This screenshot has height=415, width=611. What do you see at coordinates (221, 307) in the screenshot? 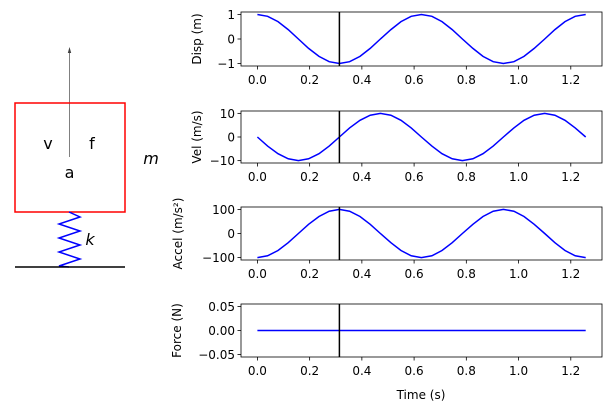
I see `y-tick-label: 0.05` at bounding box center [221, 307].